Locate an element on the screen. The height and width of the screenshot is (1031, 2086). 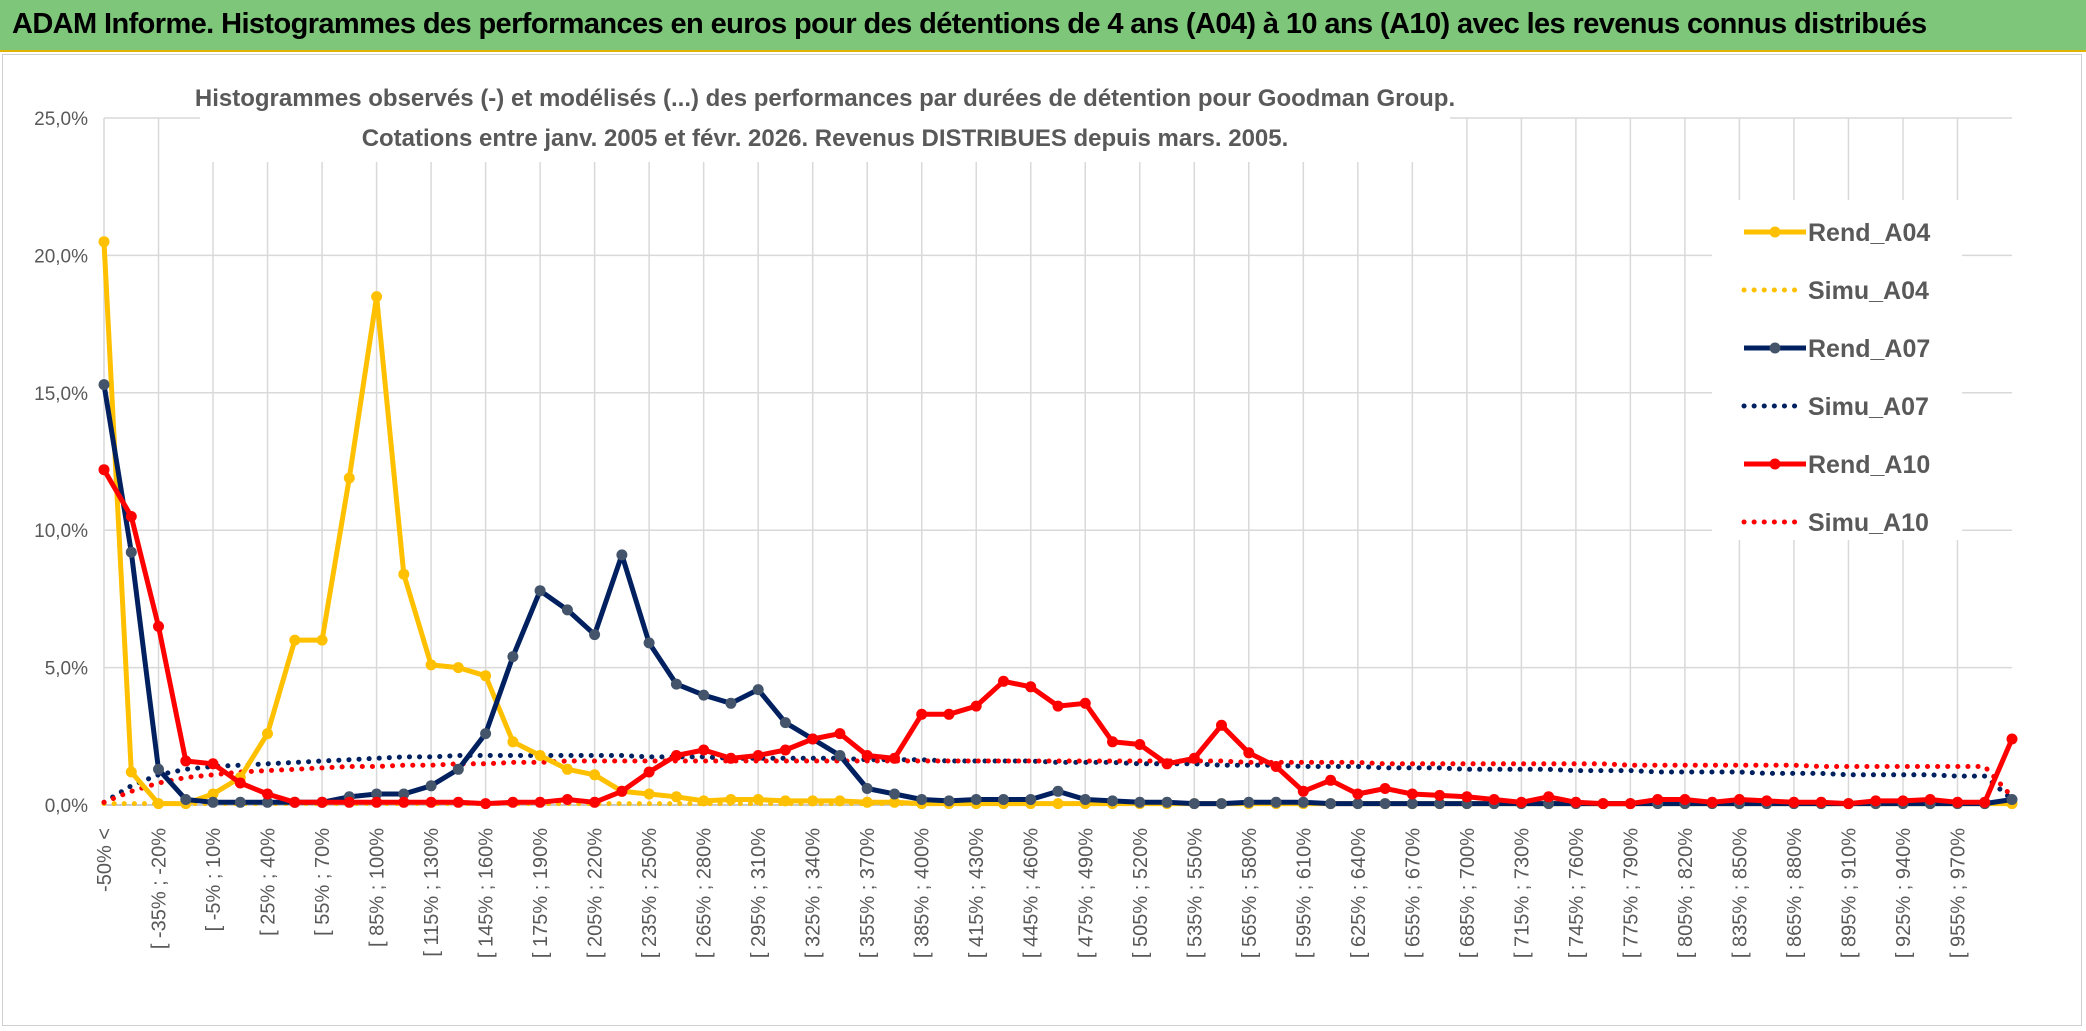
y-axis: 0,0% 5,0% 10,0% 15,0% 20,0% 25,0% is located at coordinates (61, 463).